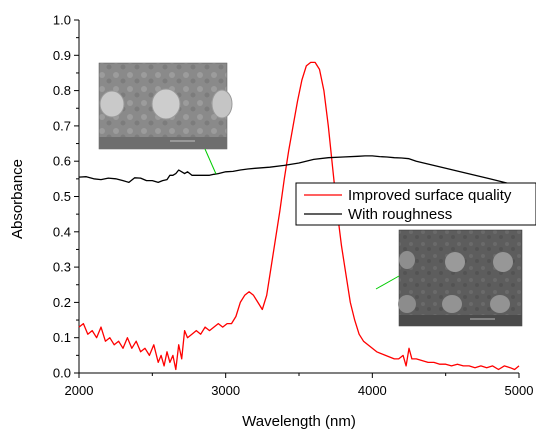 The image size is (536, 430). I want to click on x-tick-label: 3000, so click(225, 390).